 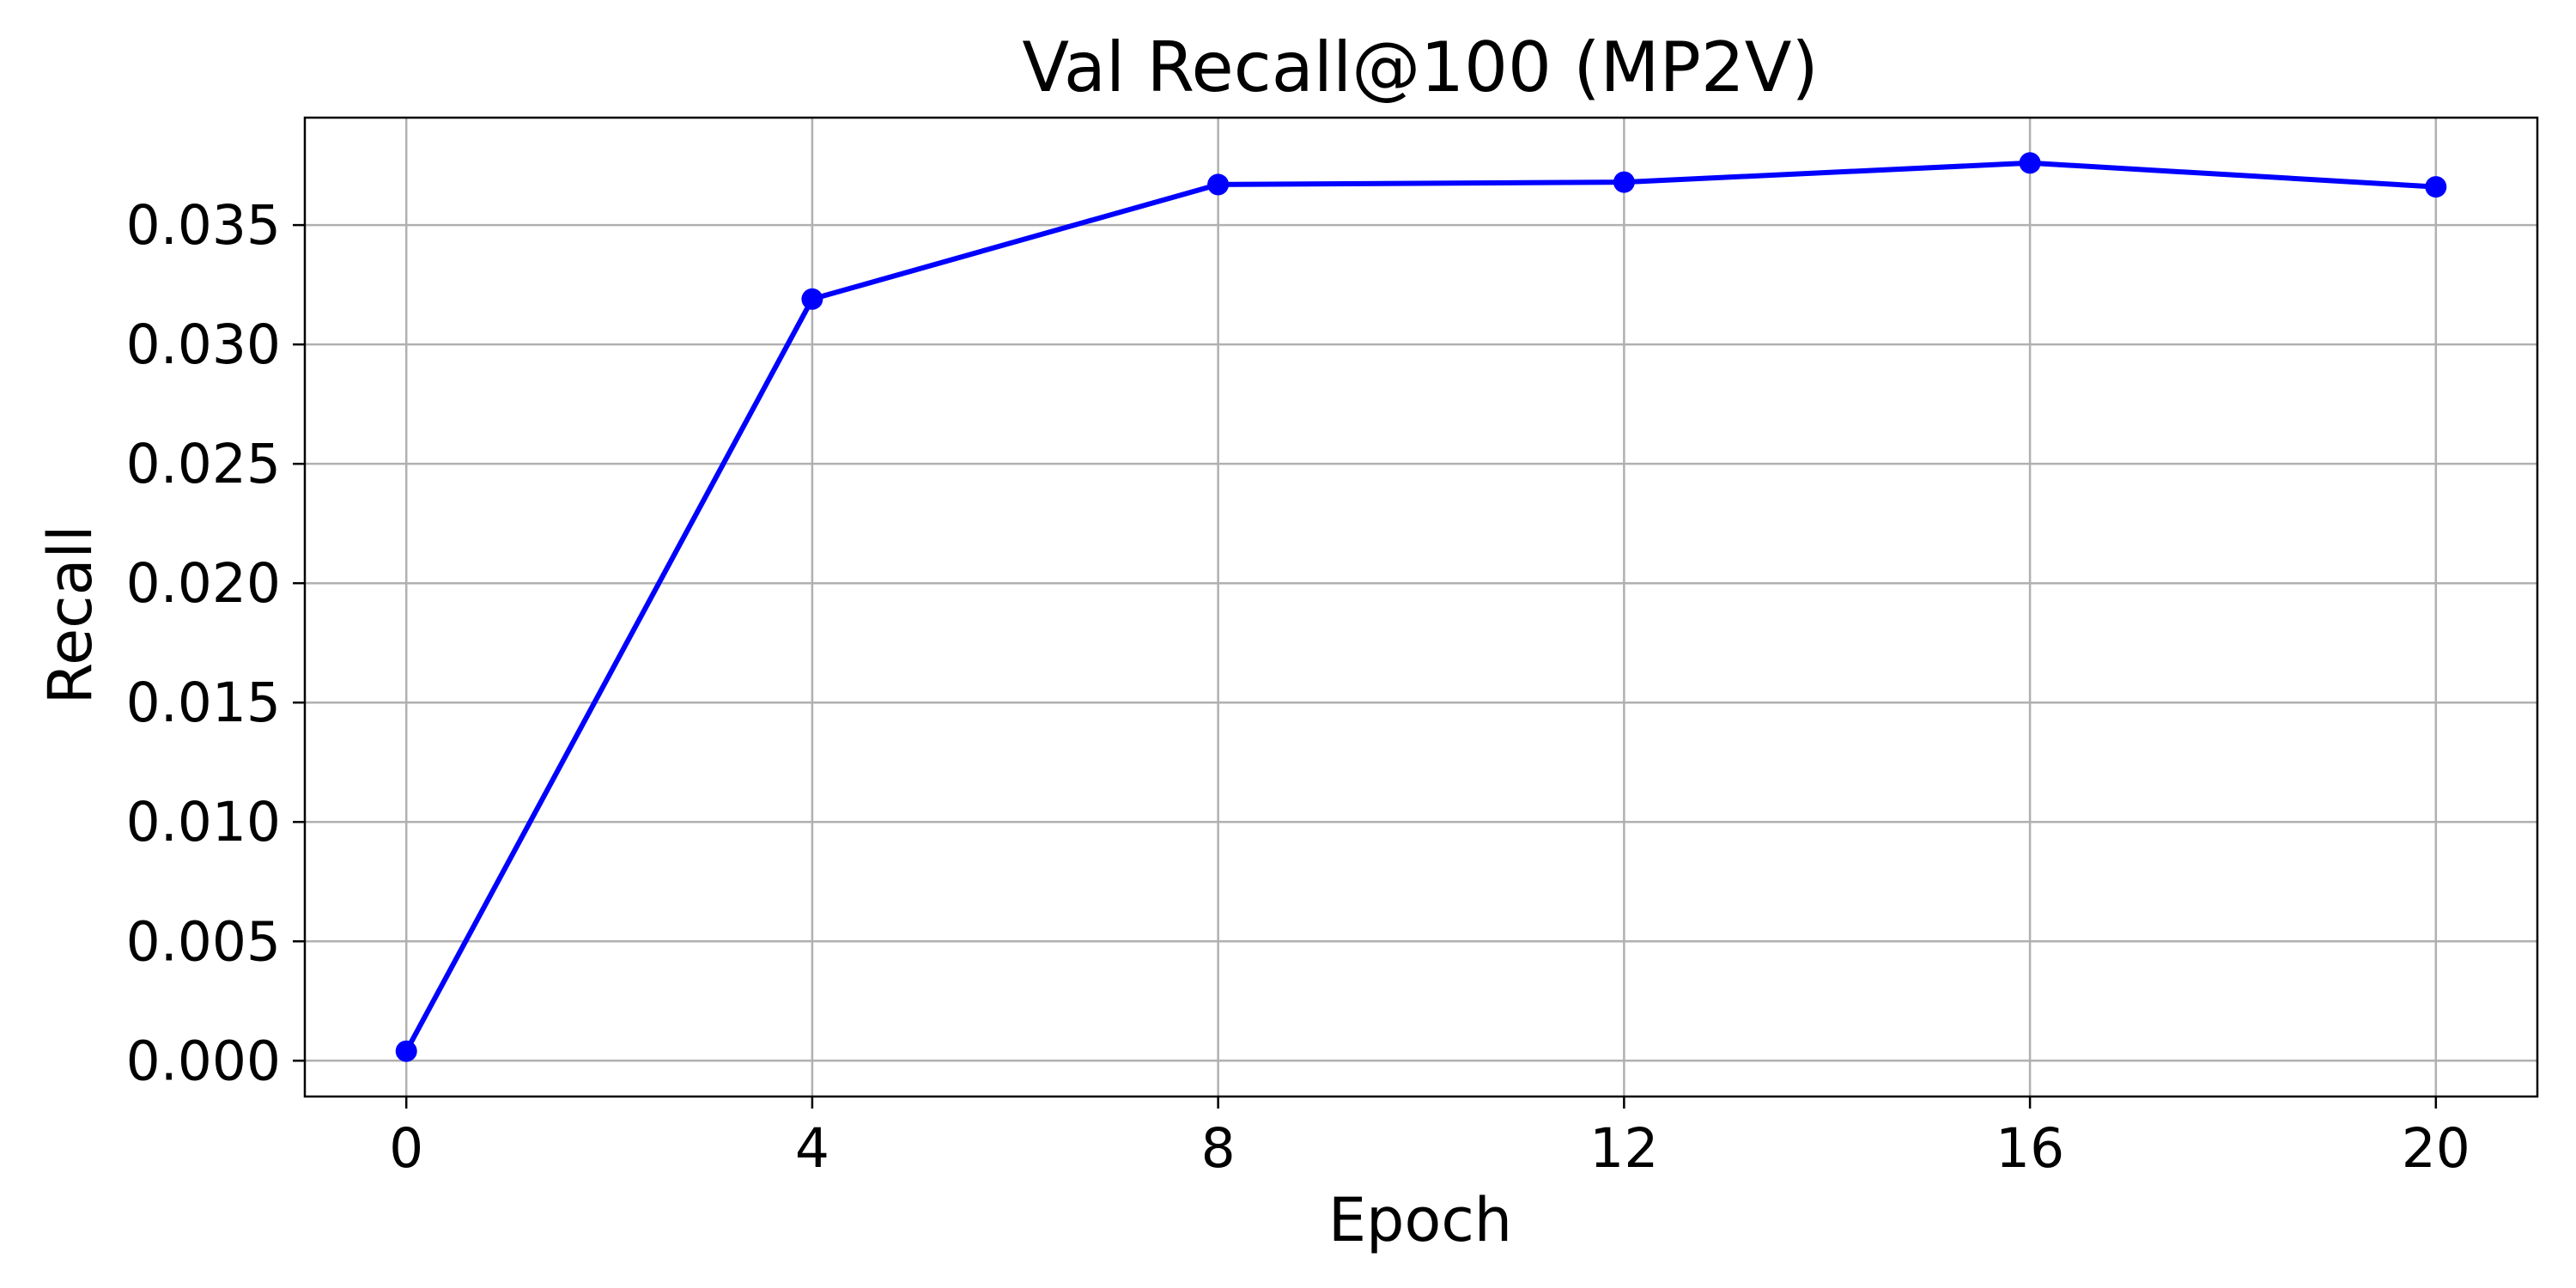 What do you see at coordinates (203, 823) in the screenshot?
I see `y-tick-label: 0.010` at bounding box center [203, 823].